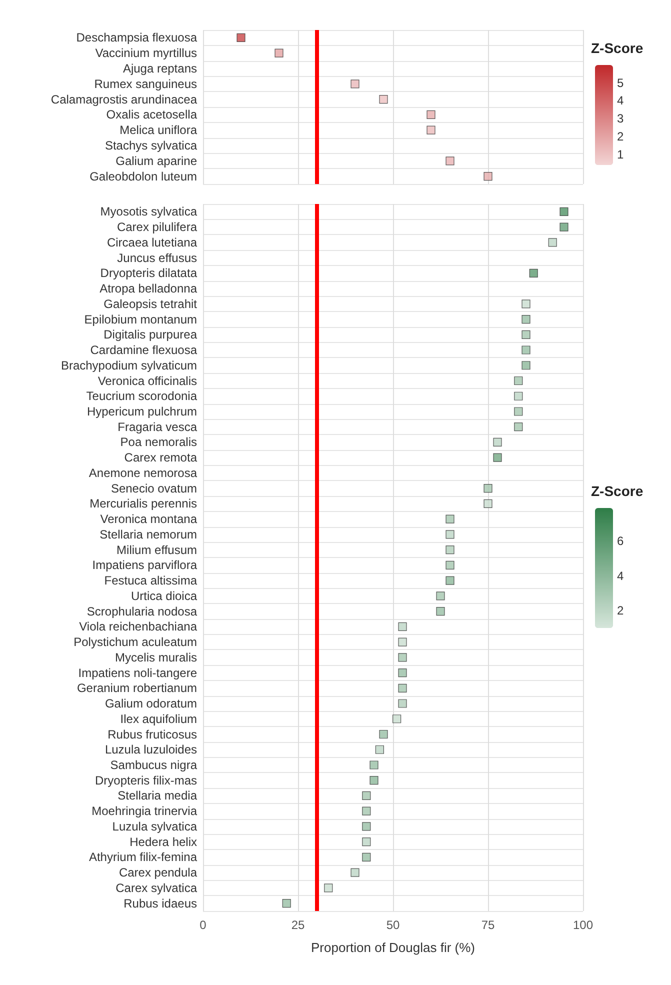  What do you see at coordinates (164, 595) in the screenshot?
I see `y-tick-label: Urtica dioica` at bounding box center [164, 595].